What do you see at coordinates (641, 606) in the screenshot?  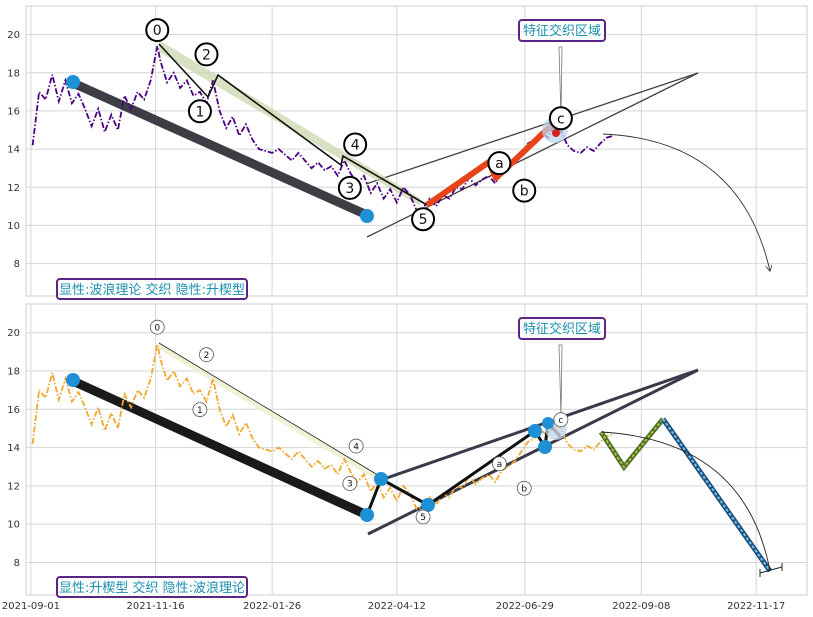 I see `x-tick-label: 2022-09-08` at bounding box center [641, 606].